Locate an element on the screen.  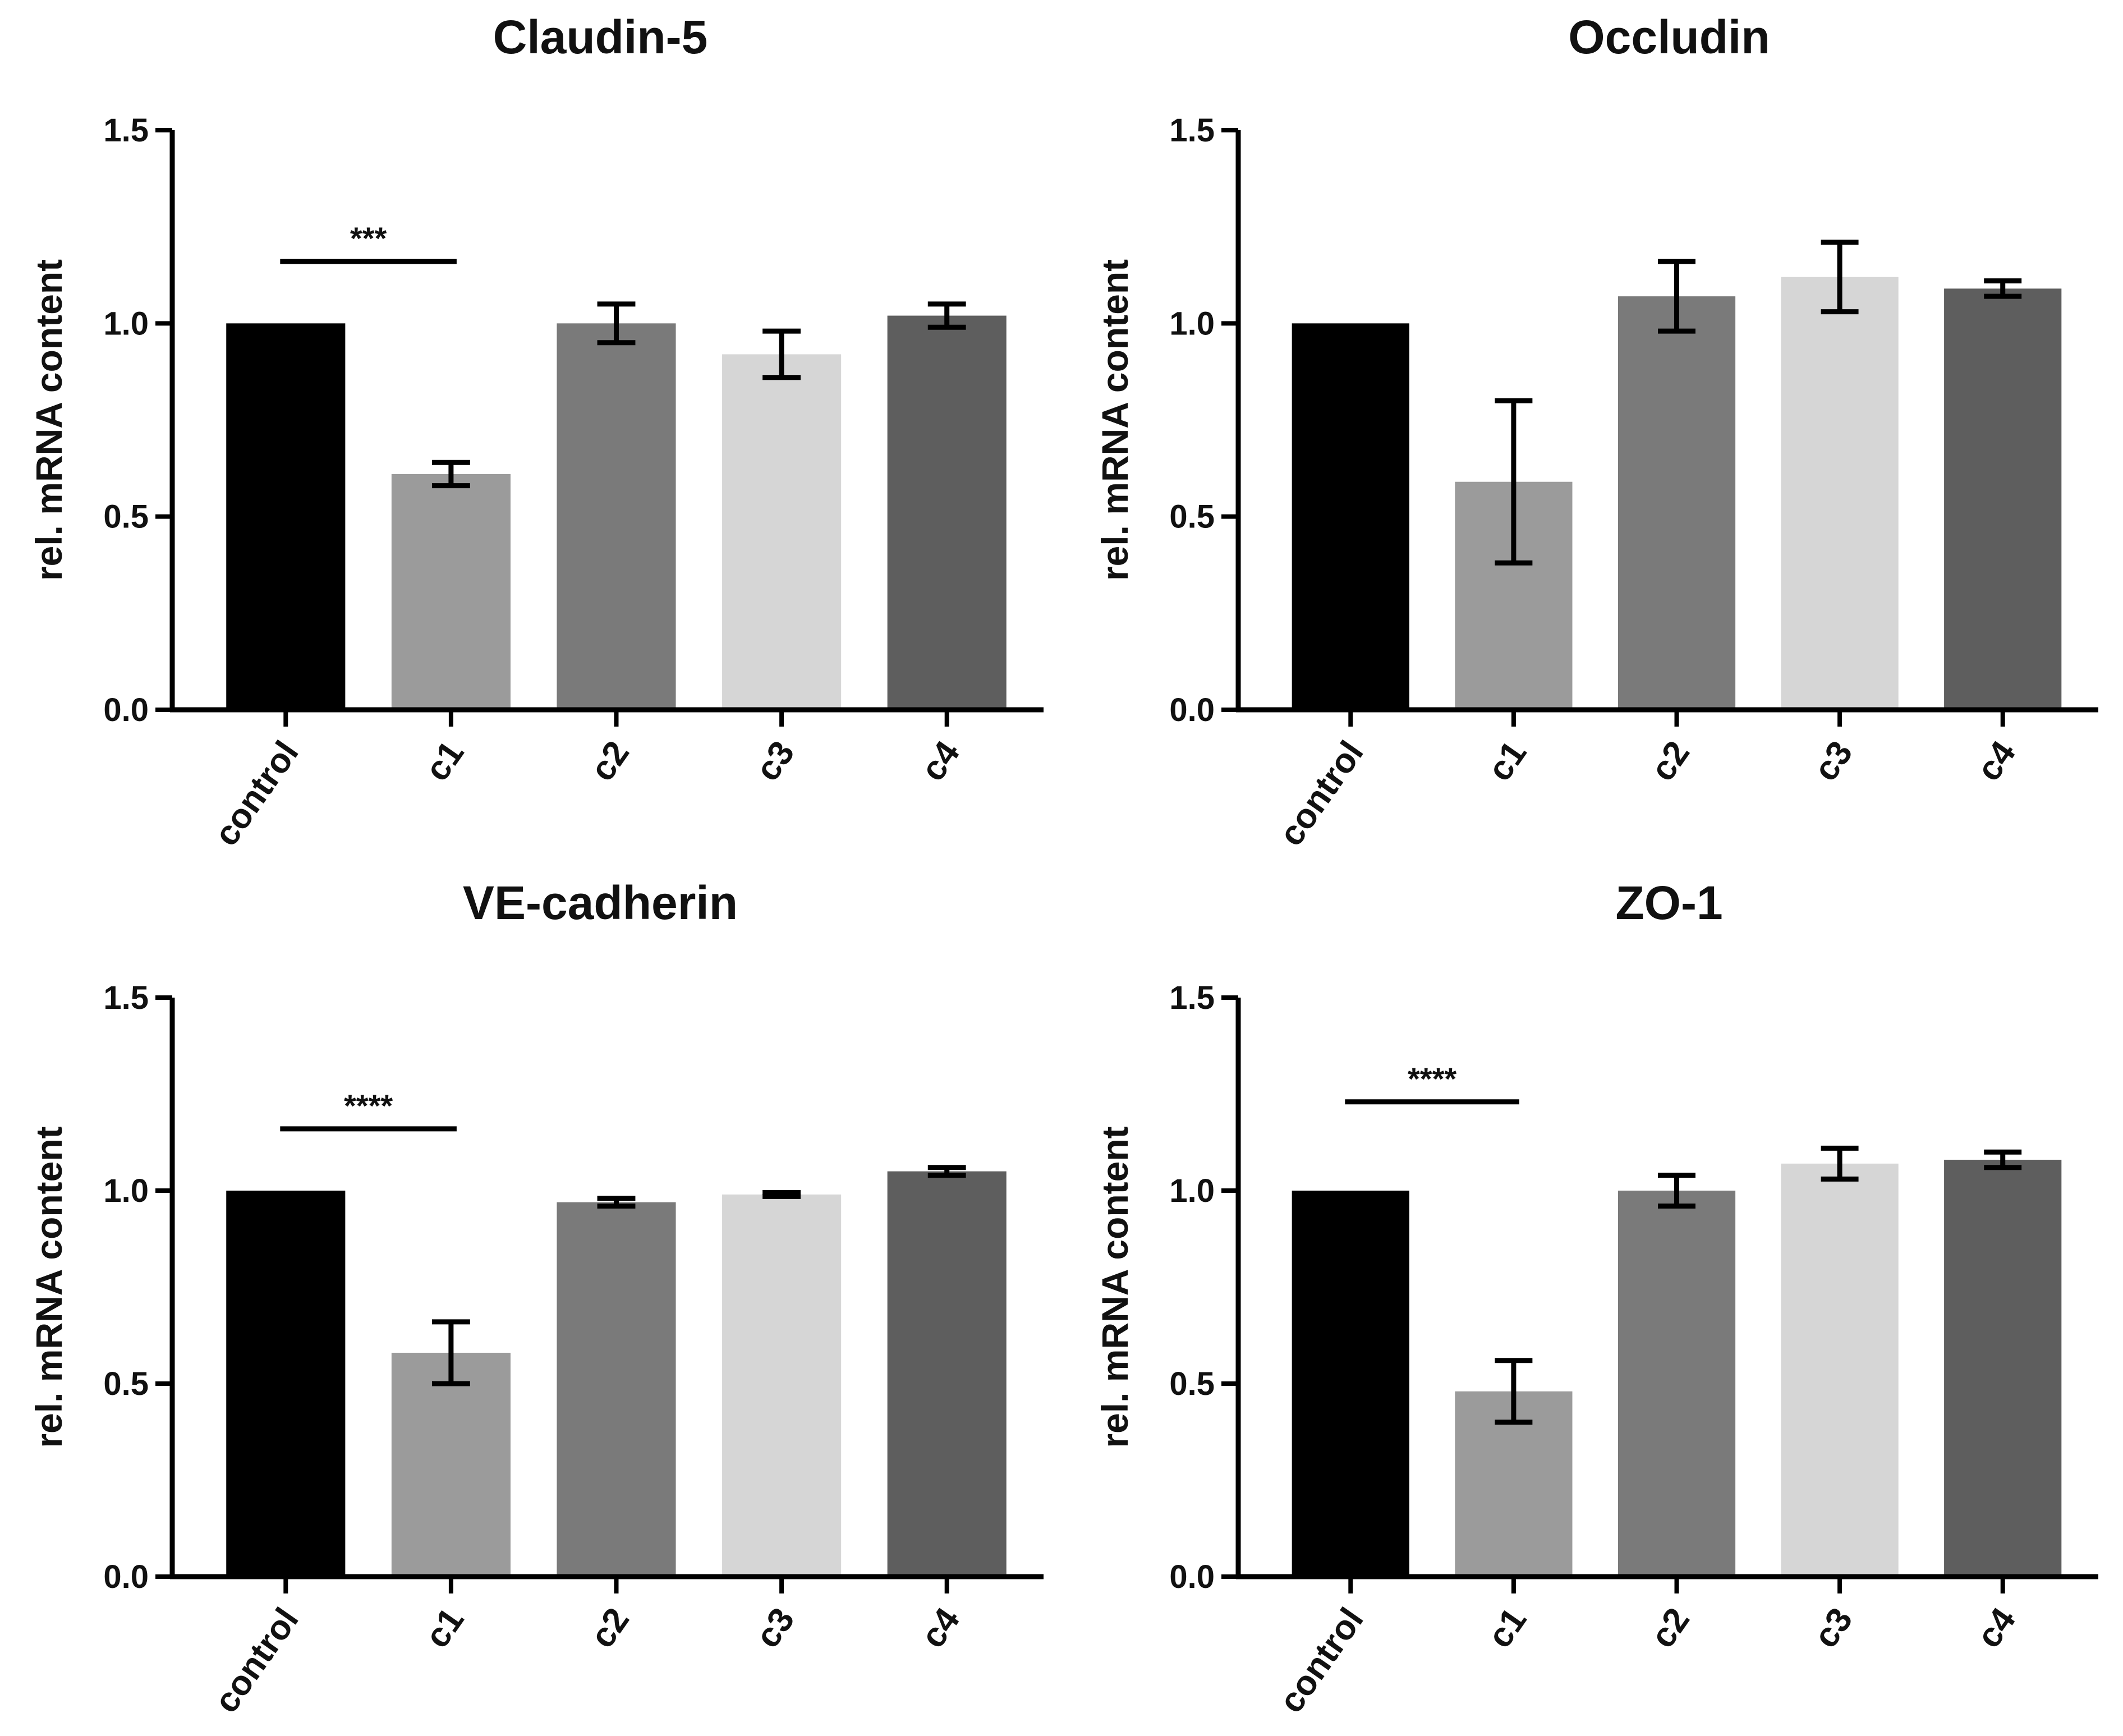
chart-title: VE-cadherin is located at coordinates (600, 902).